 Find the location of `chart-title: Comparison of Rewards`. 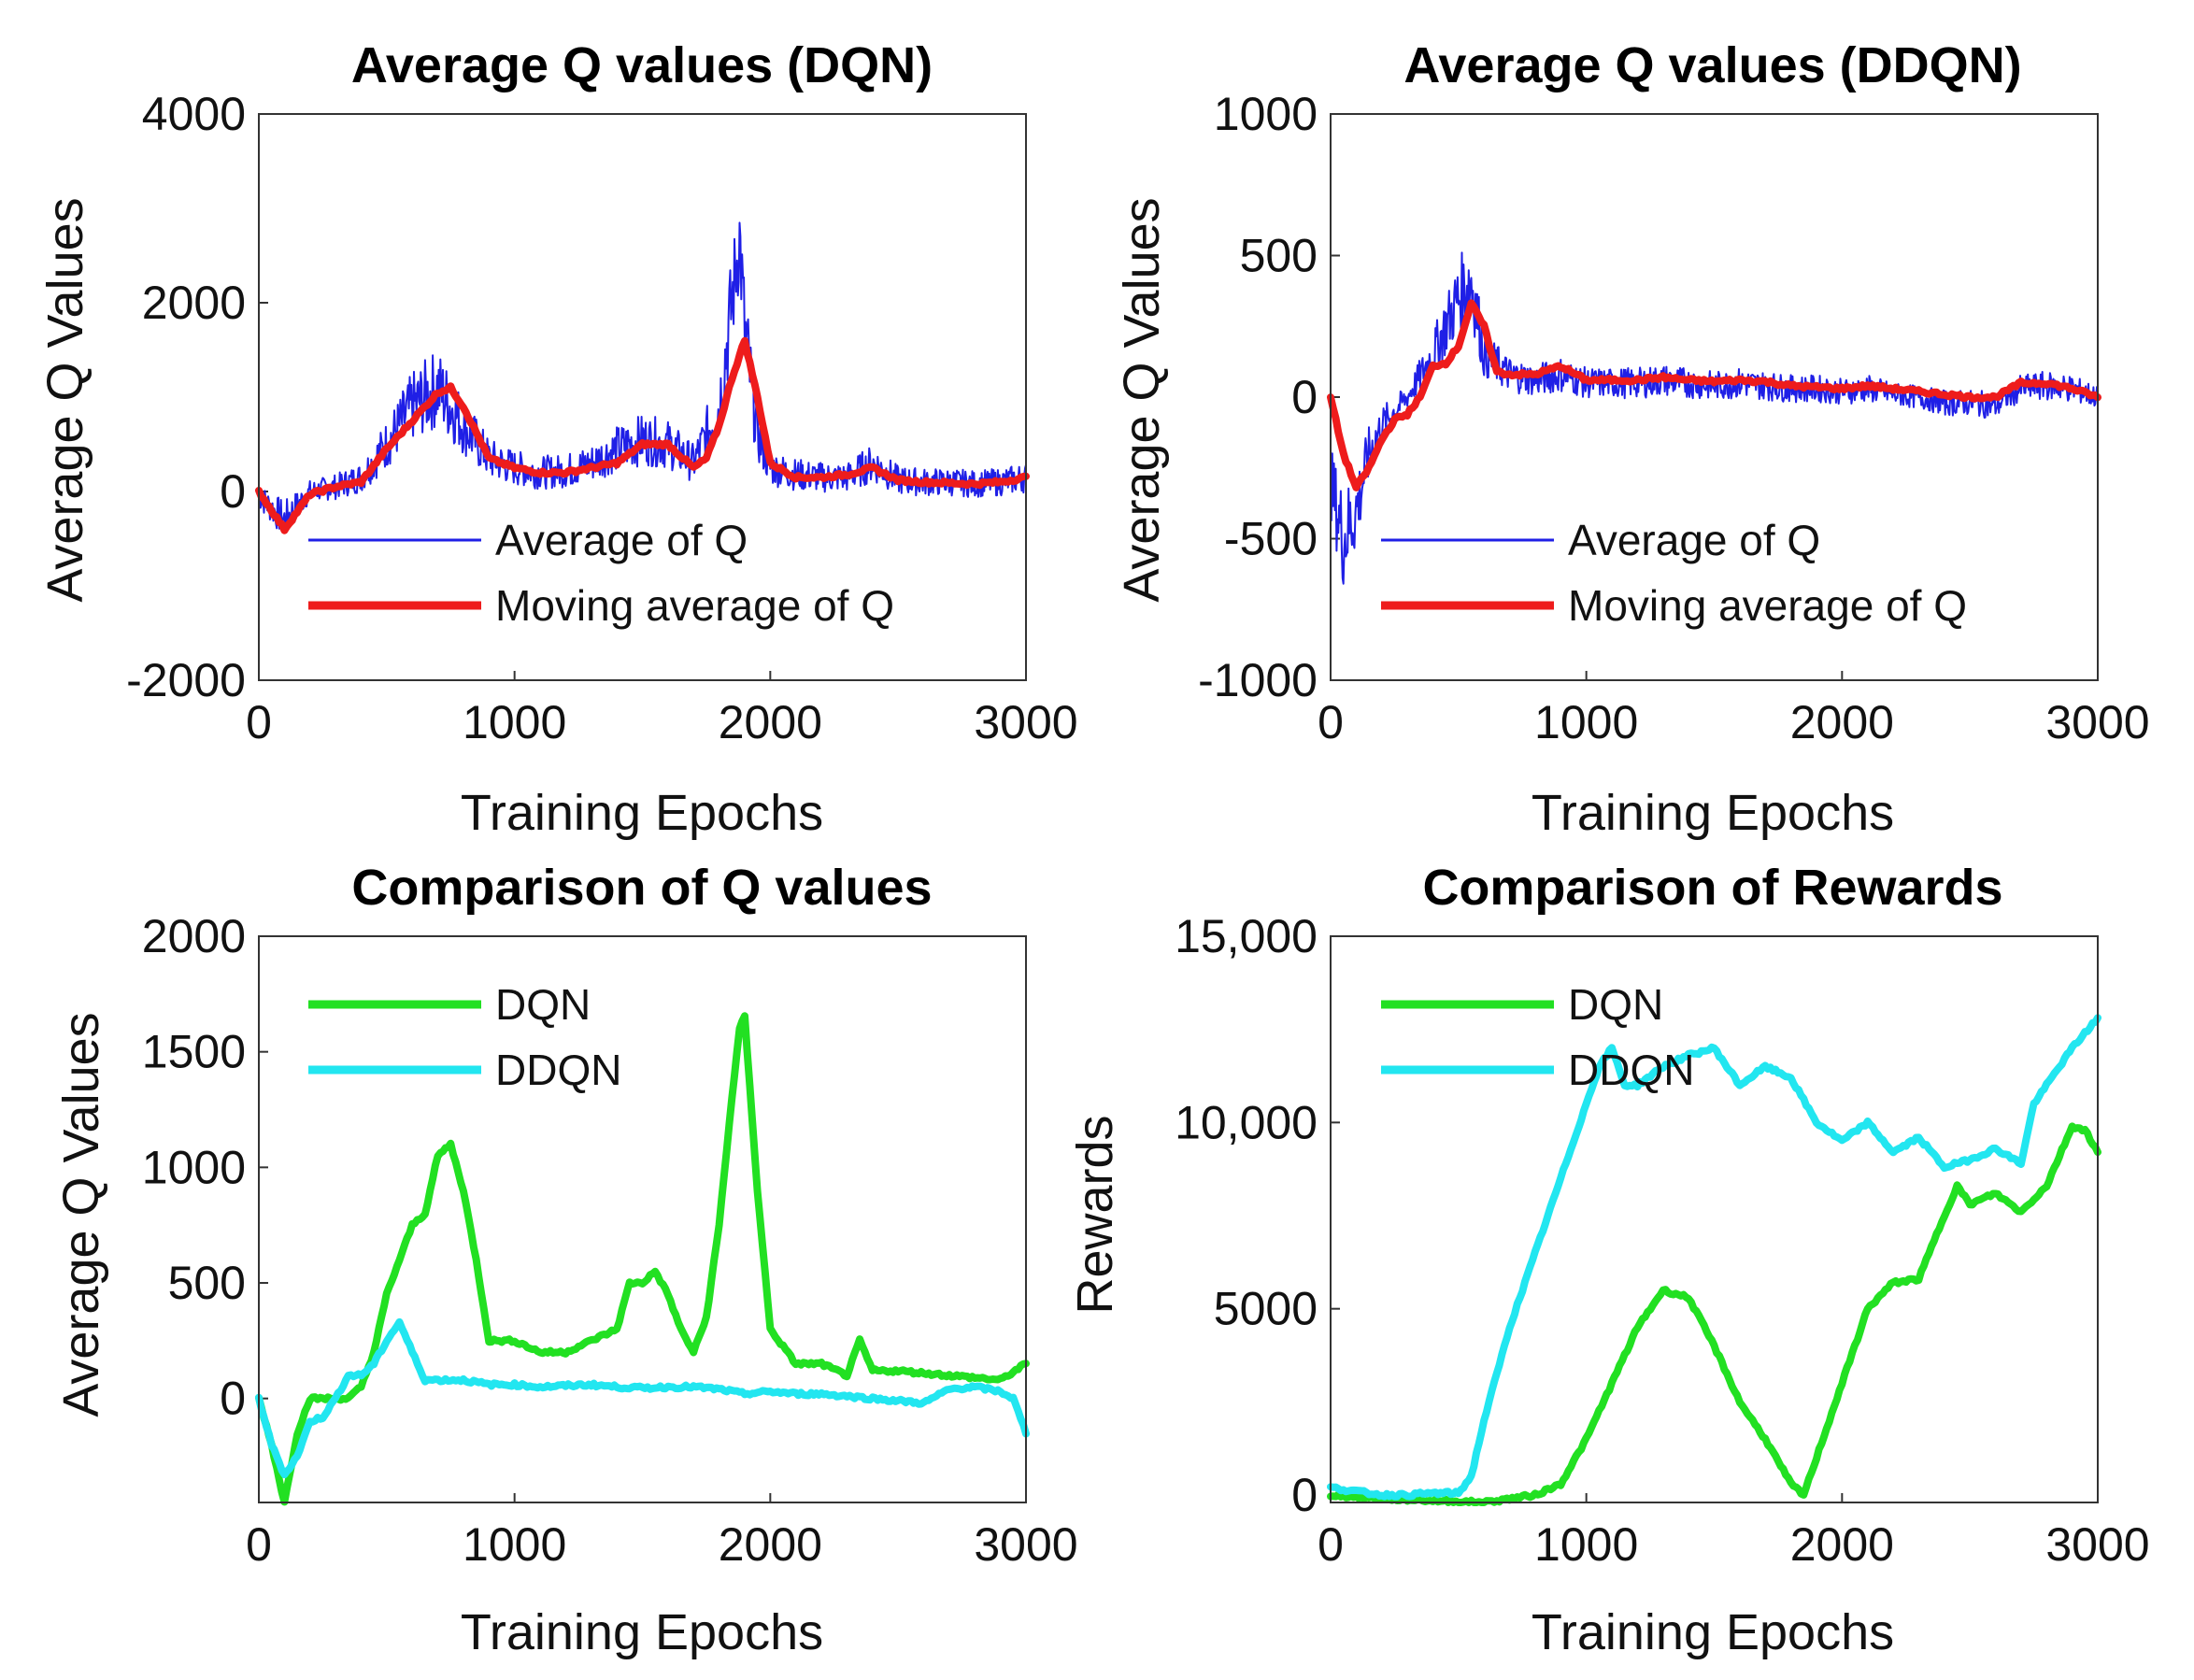

chart-title: Comparison of Rewards is located at coordinates (1712, 888).